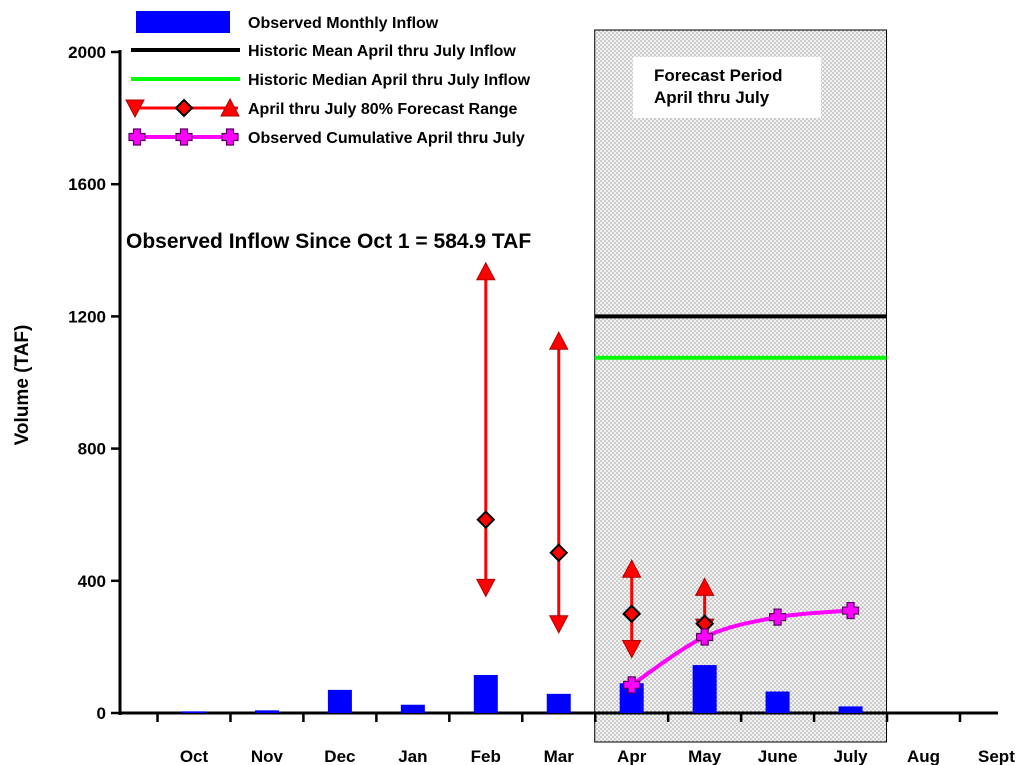 The height and width of the screenshot is (765, 1024). What do you see at coordinates (194, 756) in the screenshot?
I see `x-tick-label: Oct` at bounding box center [194, 756].